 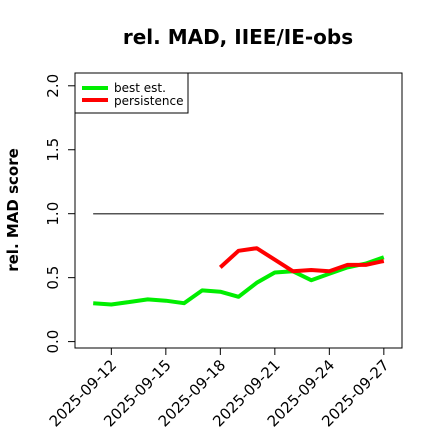 I want to click on y-tick-label-3: 1.5, so click(x=53, y=150).